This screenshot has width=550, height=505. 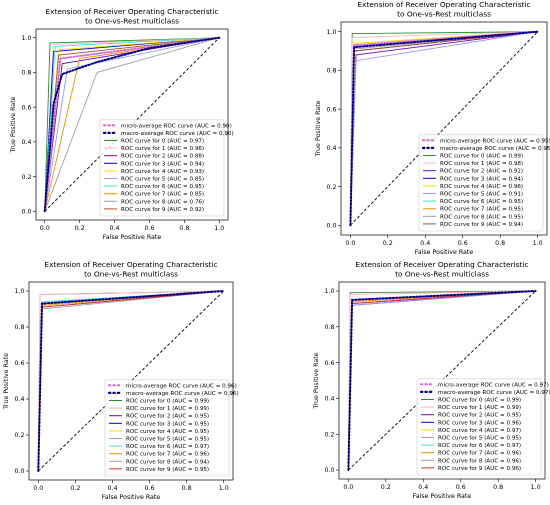 I want to click on legend-entry: macro-average ROC curve (AUC = 0.90), so click(x=177, y=134).